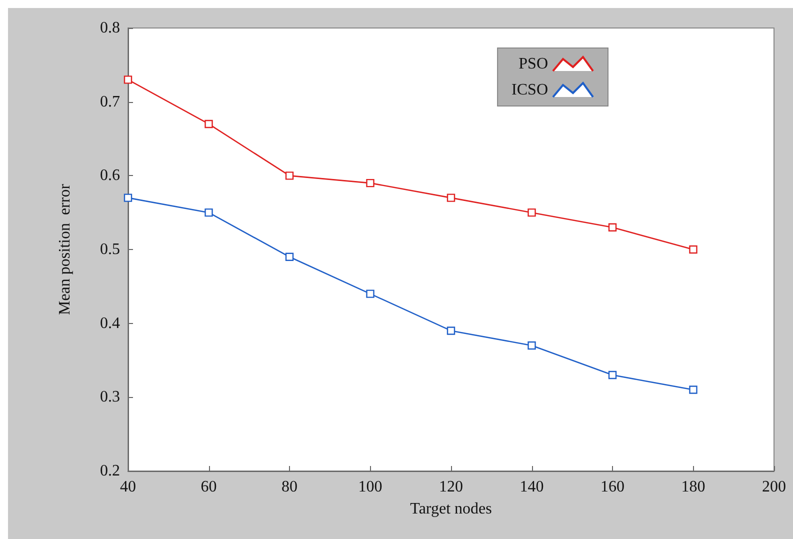 This screenshot has height=539, width=793. I want to click on y-tick-label: 0.4, so click(110, 323).